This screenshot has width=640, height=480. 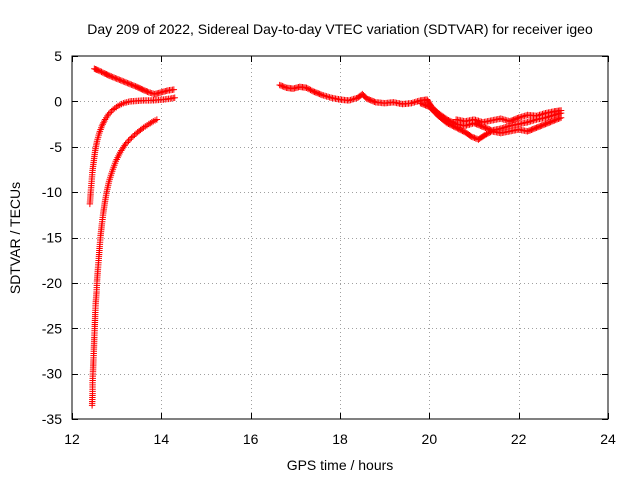 What do you see at coordinates (72, 439) in the screenshot?
I see `x-tick-label: 12` at bounding box center [72, 439].